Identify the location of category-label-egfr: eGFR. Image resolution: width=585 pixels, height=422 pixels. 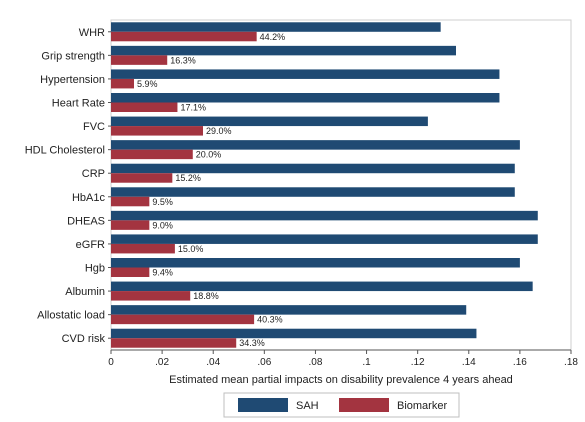
(90, 245).